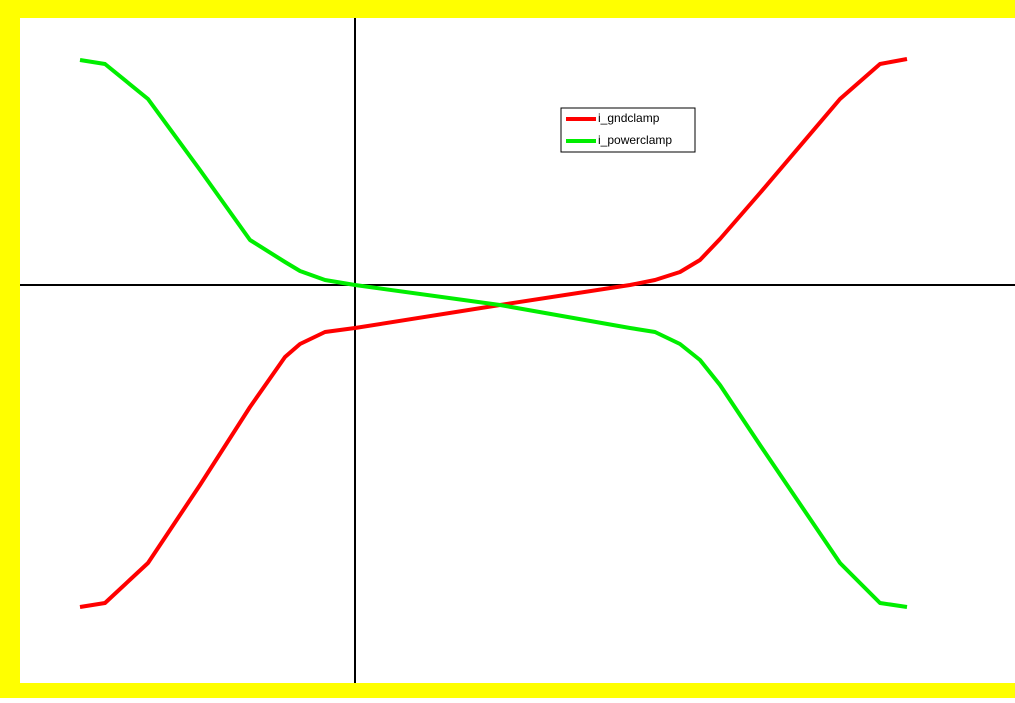  Describe the element at coordinates (628, 130) in the screenshot. I see `legend-box` at that location.